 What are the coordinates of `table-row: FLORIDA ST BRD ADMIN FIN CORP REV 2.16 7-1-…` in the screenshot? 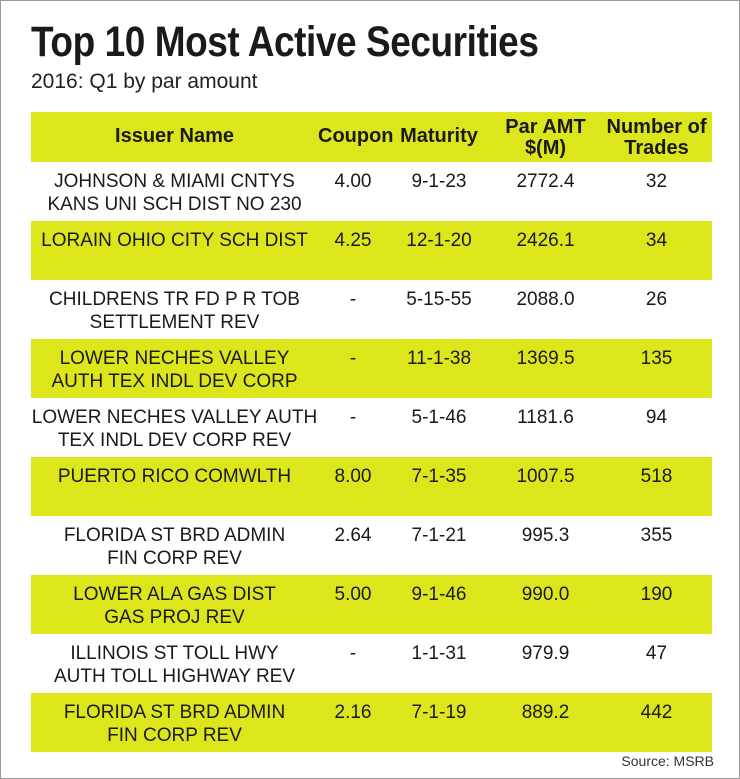 It's located at (371, 722).